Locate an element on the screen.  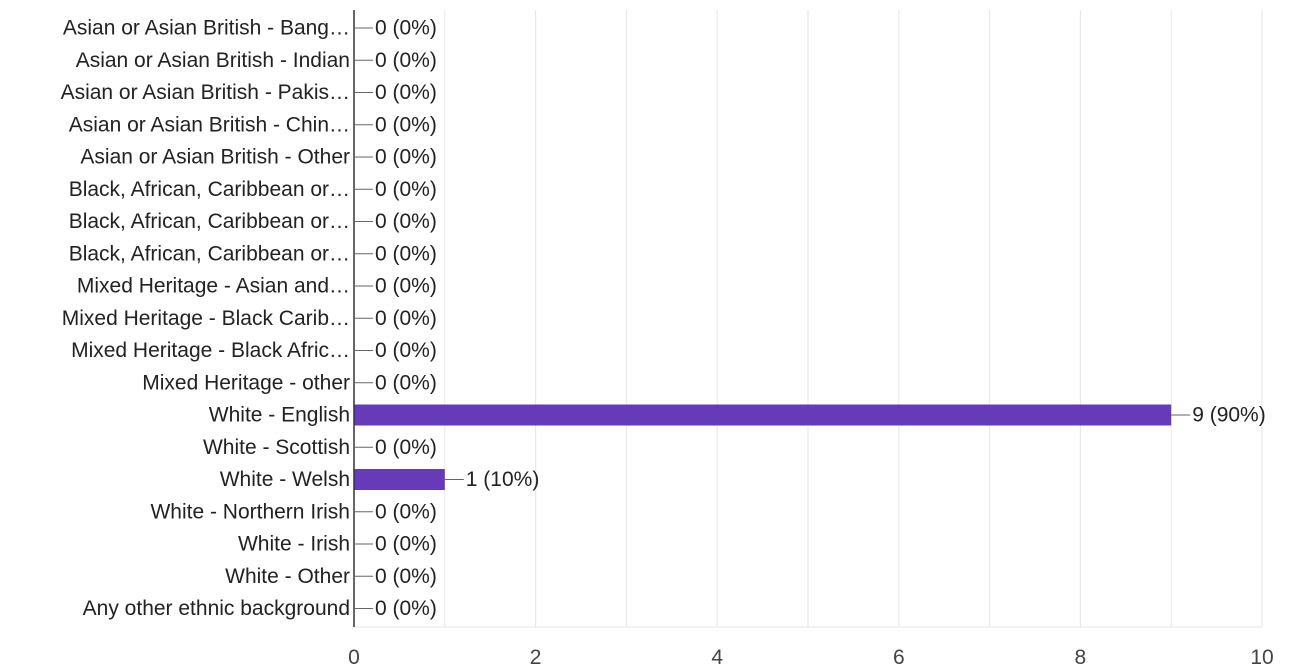
bars is located at coordinates (763, 447).